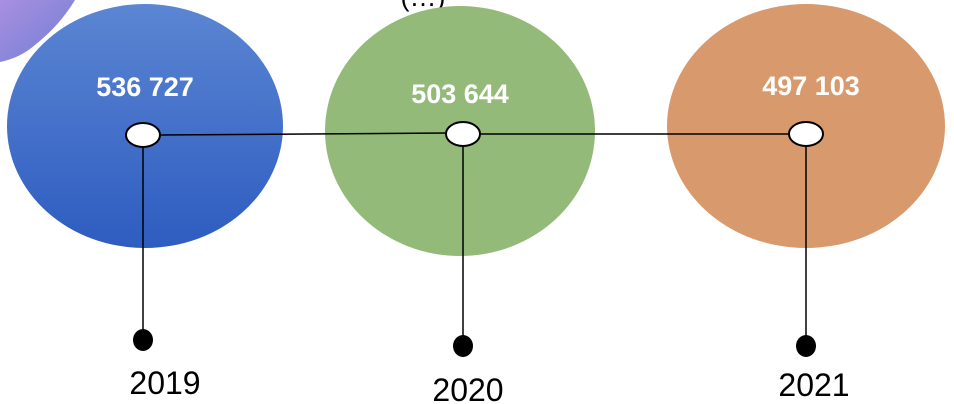 The image size is (954, 404). Describe the element at coordinates (811, 86) in the screenshot. I see `value-label-2021: 497 103` at that location.